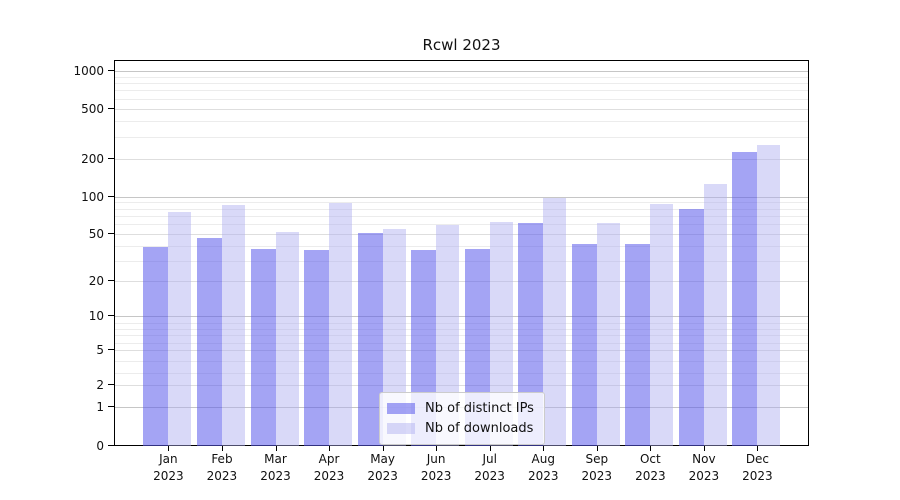 This screenshot has height=500, width=900. I want to click on legend-label-distinct-ips: Nb of distinct IPs, so click(479, 408).